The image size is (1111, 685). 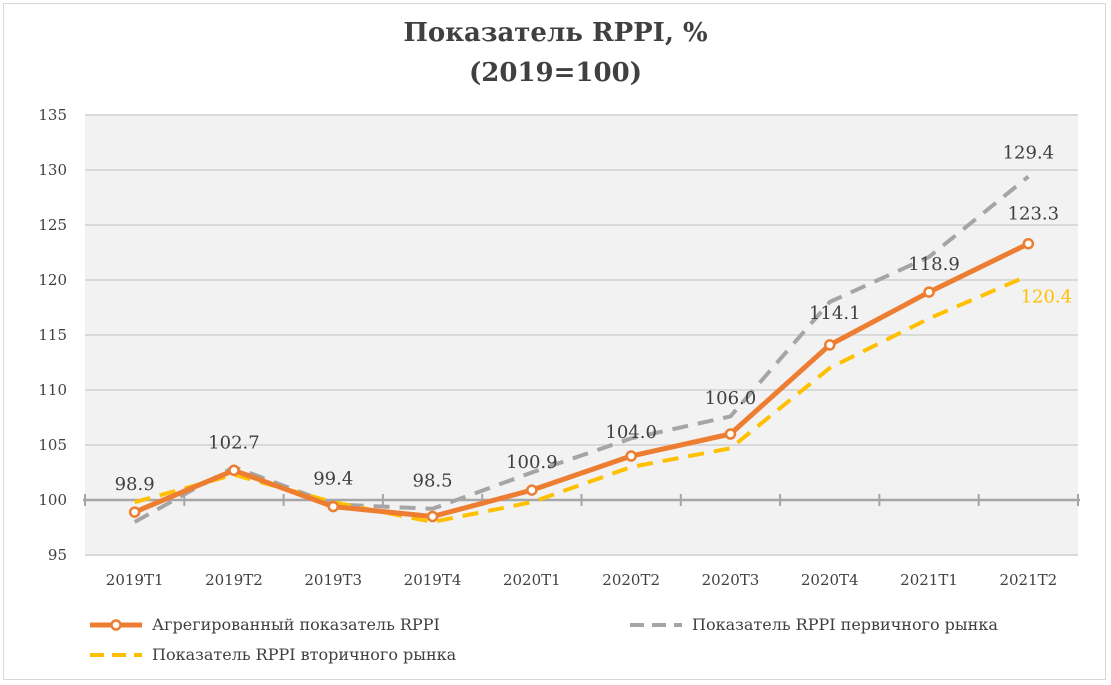 What do you see at coordinates (934, 264) in the screenshot?
I see `data-label: 118.9` at bounding box center [934, 264].